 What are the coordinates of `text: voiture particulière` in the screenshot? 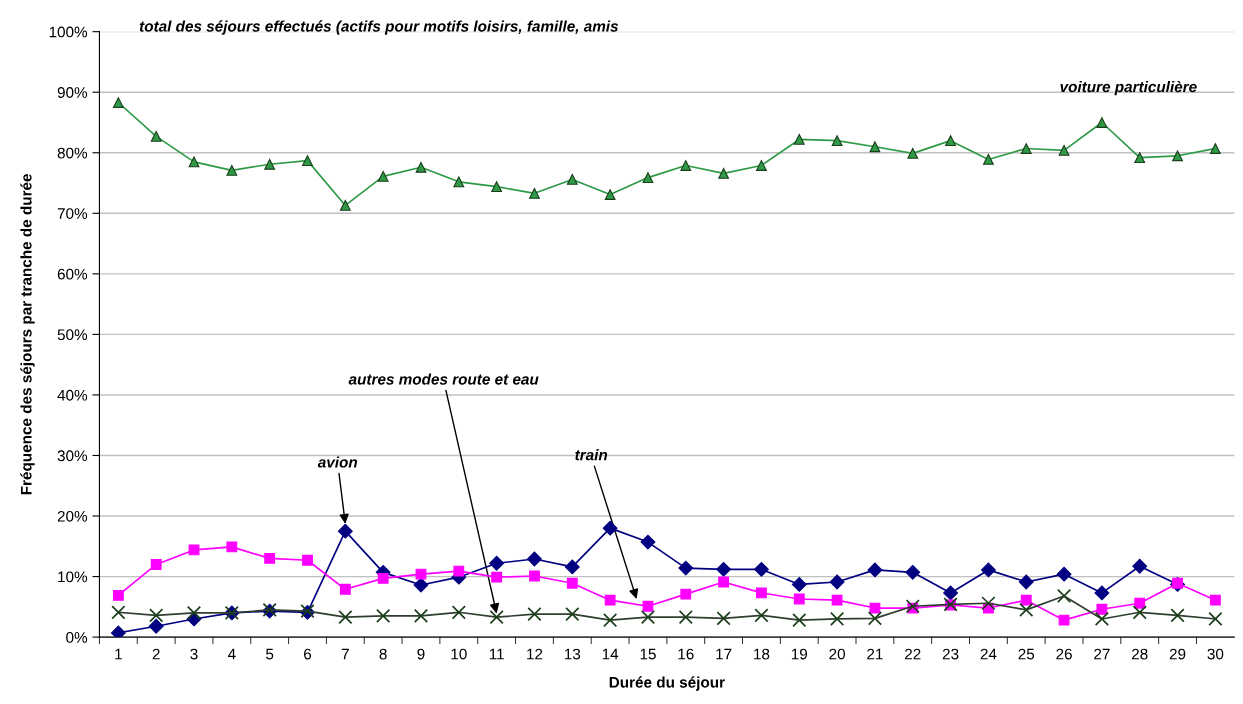 It's located at (1128, 88).